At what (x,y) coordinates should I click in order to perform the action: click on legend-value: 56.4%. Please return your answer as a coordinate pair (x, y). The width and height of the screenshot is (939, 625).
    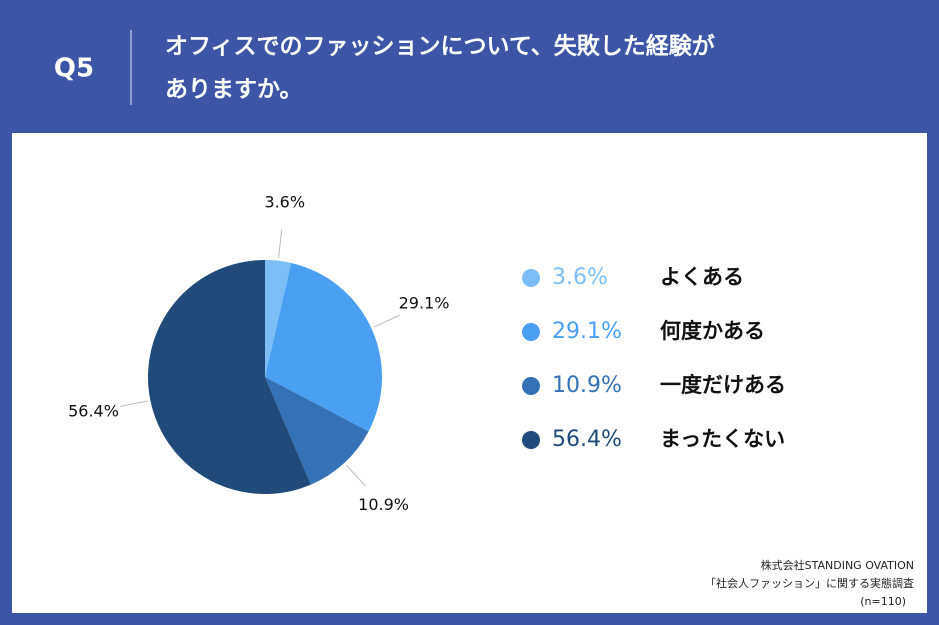
    Looking at the image, I should click on (587, 439).